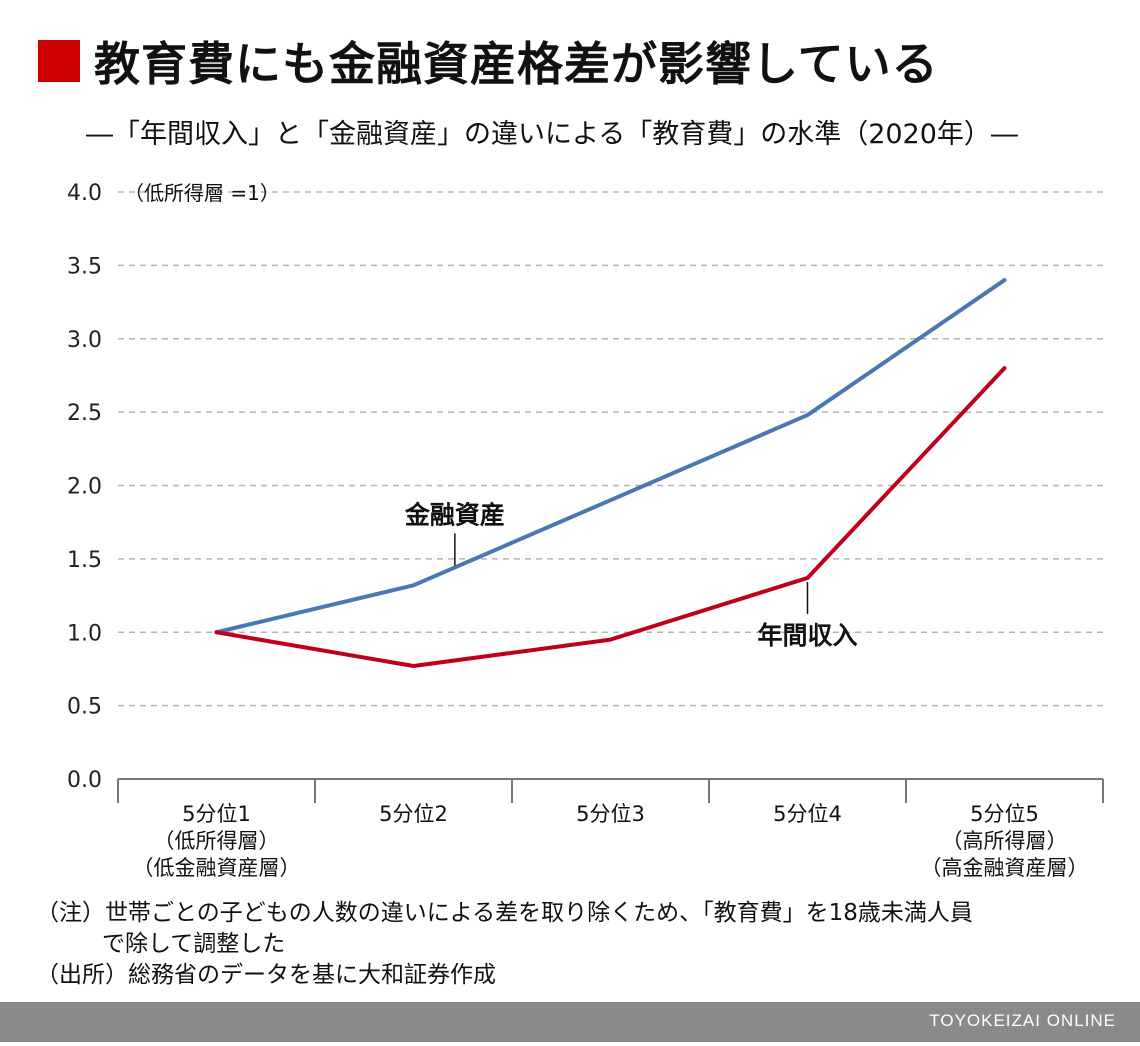  I want to click on source-line: （出所）総務省のデータを基に大和証券作成, so click(266, 975).